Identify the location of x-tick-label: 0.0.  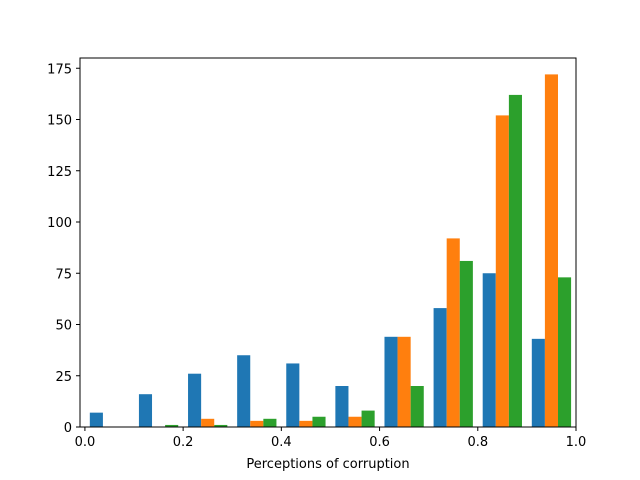
(85, 442).